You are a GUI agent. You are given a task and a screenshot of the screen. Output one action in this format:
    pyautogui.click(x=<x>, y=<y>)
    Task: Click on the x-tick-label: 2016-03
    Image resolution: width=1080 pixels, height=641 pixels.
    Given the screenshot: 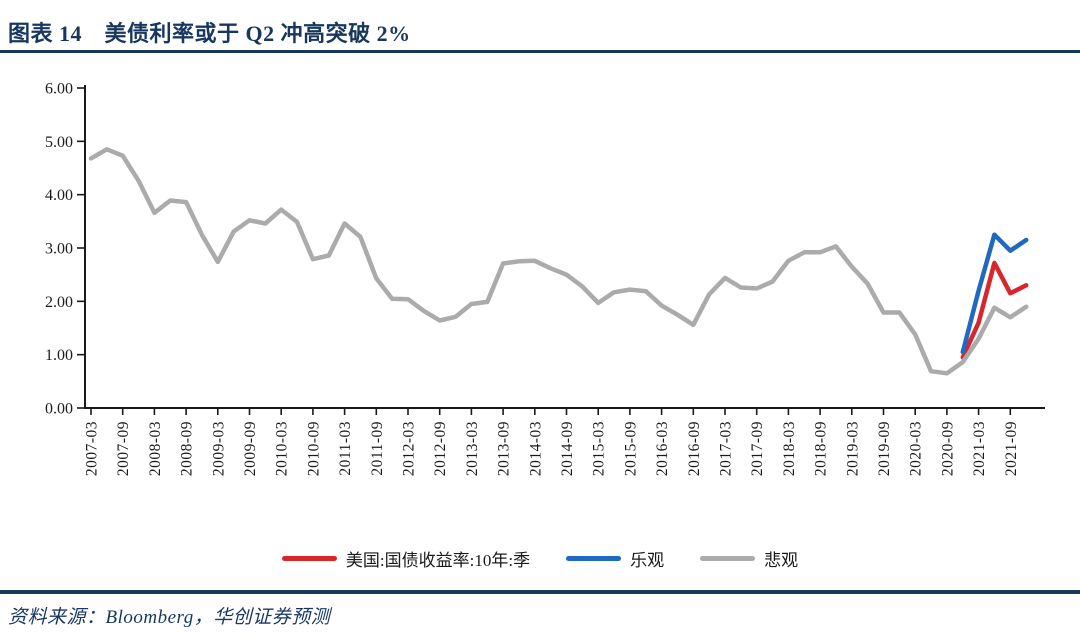 What is the action you would take?
    pyautogui.click(x=662, y=448)
    